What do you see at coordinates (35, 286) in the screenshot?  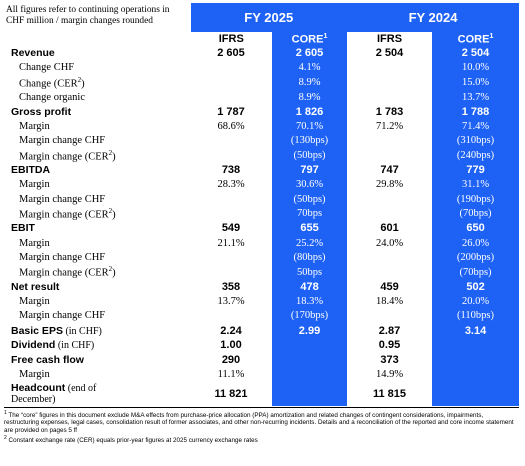 I see `row-label: Net result` at bounding box center [35, 286].